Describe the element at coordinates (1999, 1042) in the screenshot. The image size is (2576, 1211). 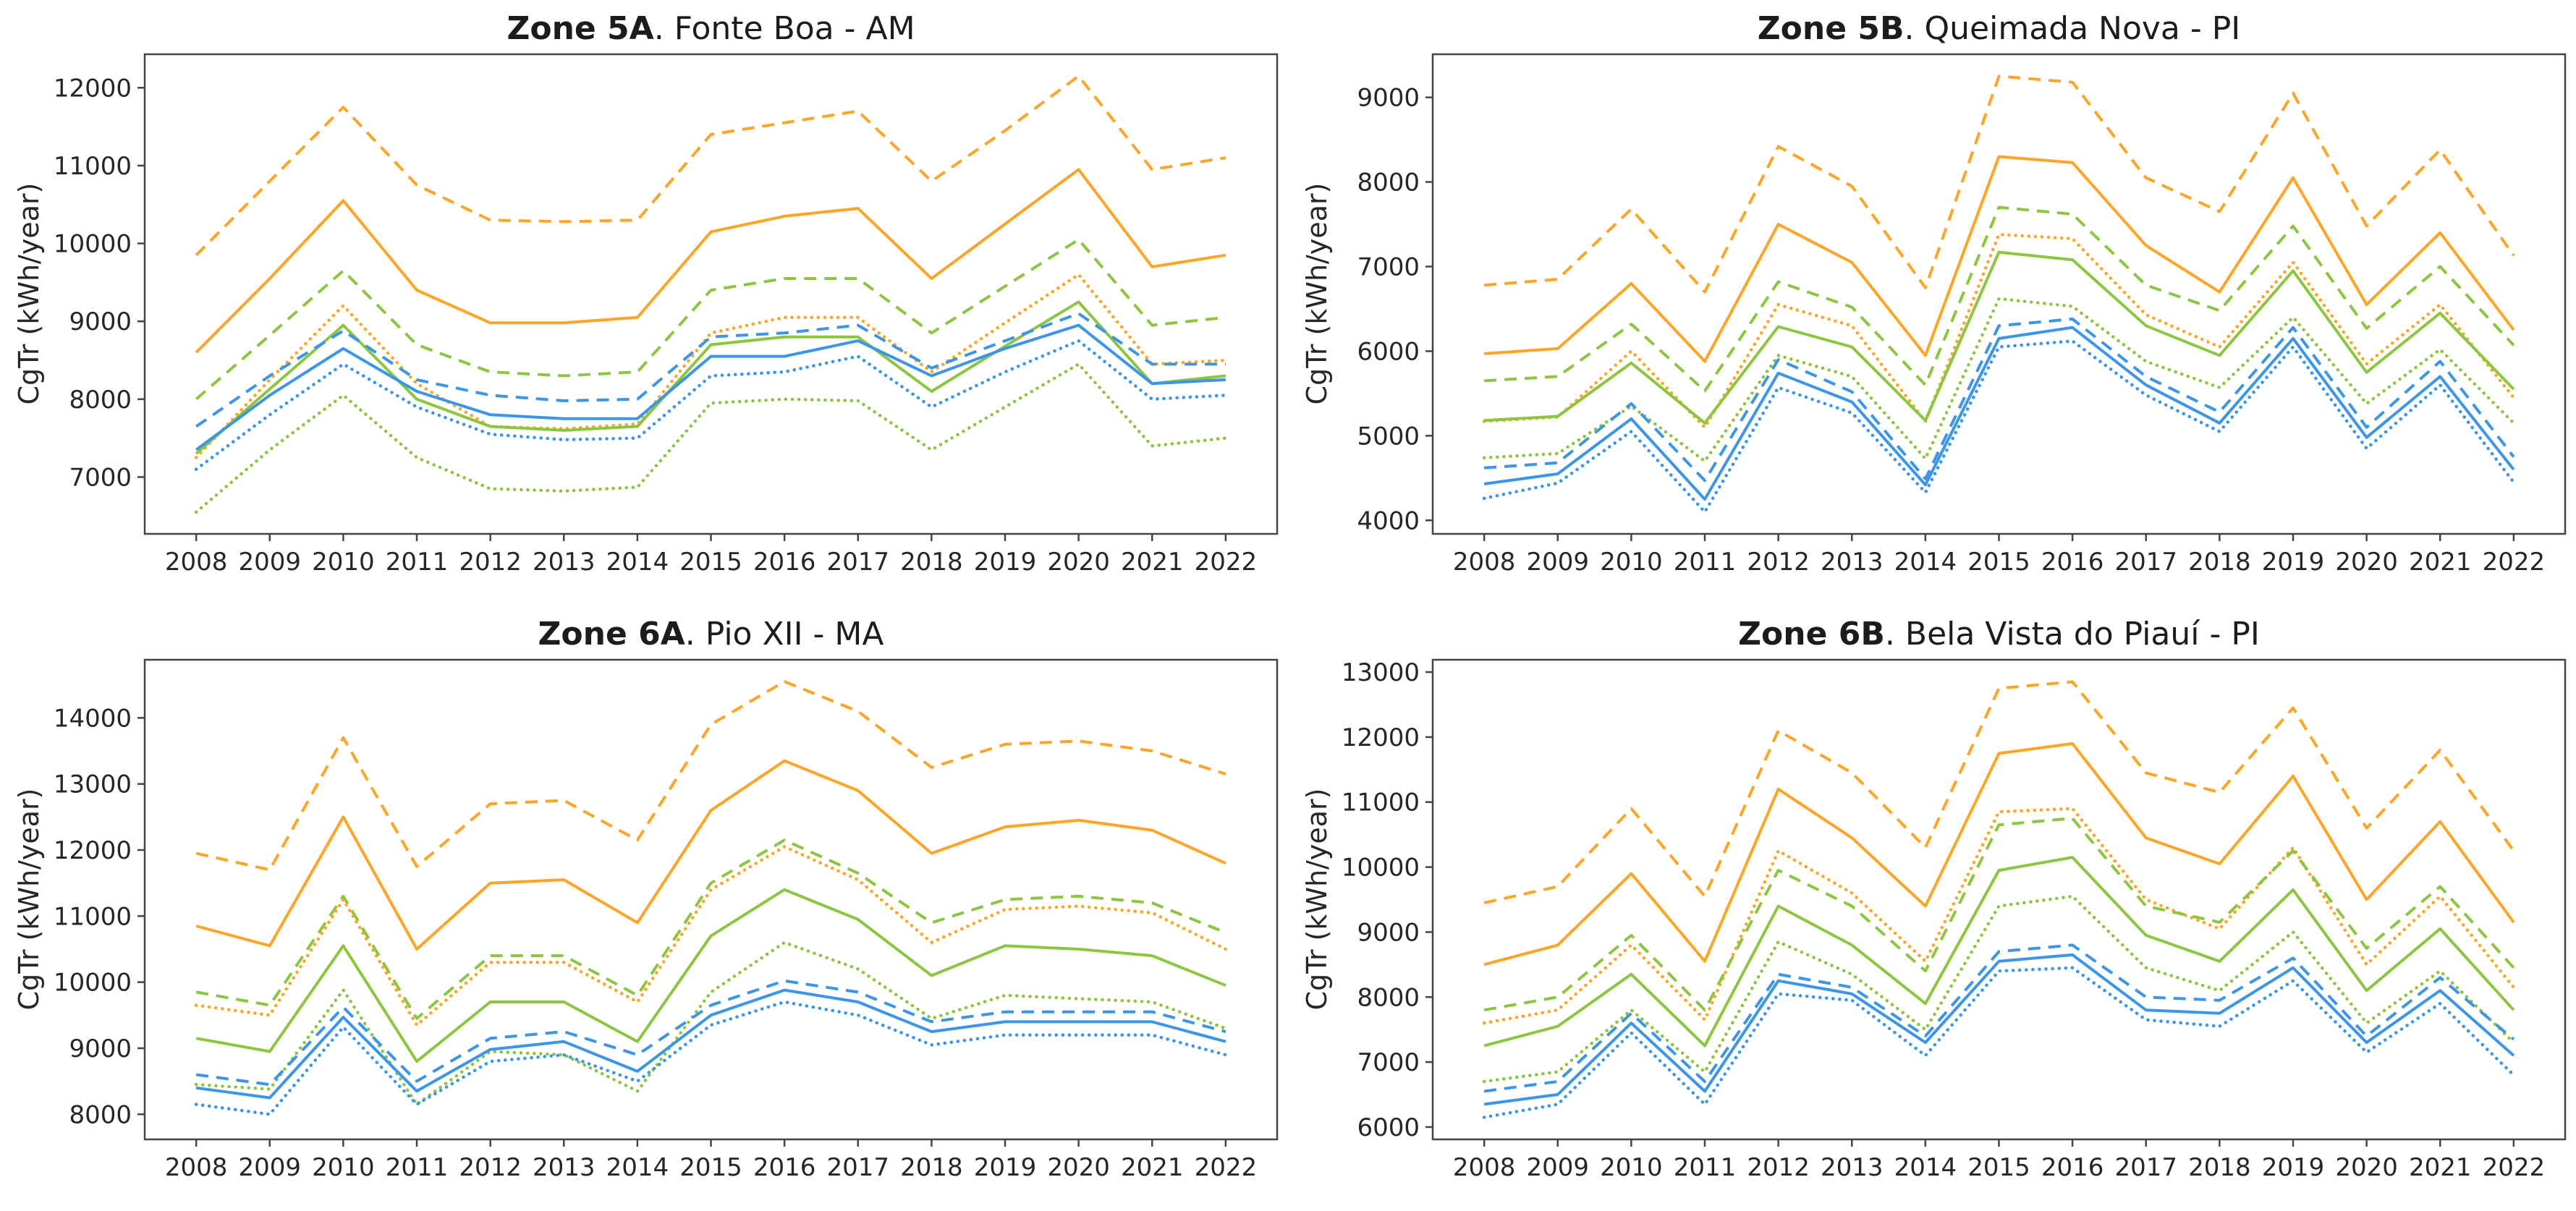
I see `series-blue-dotted` at that location.